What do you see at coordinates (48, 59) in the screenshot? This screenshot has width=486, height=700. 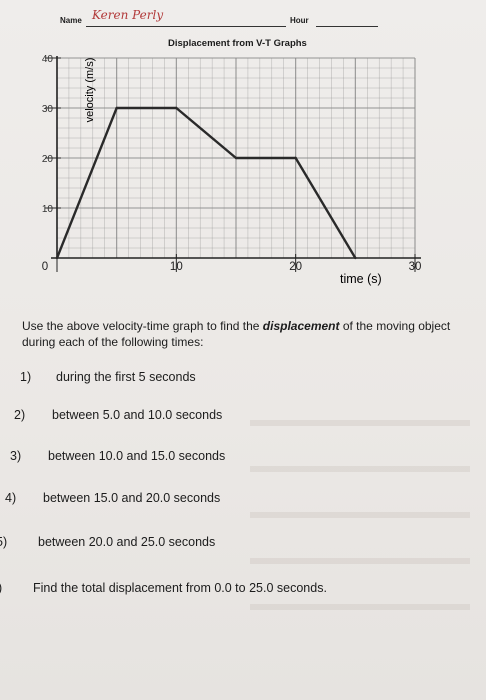 I see `y-tick-label: 40` at bounding box center [48, 59].